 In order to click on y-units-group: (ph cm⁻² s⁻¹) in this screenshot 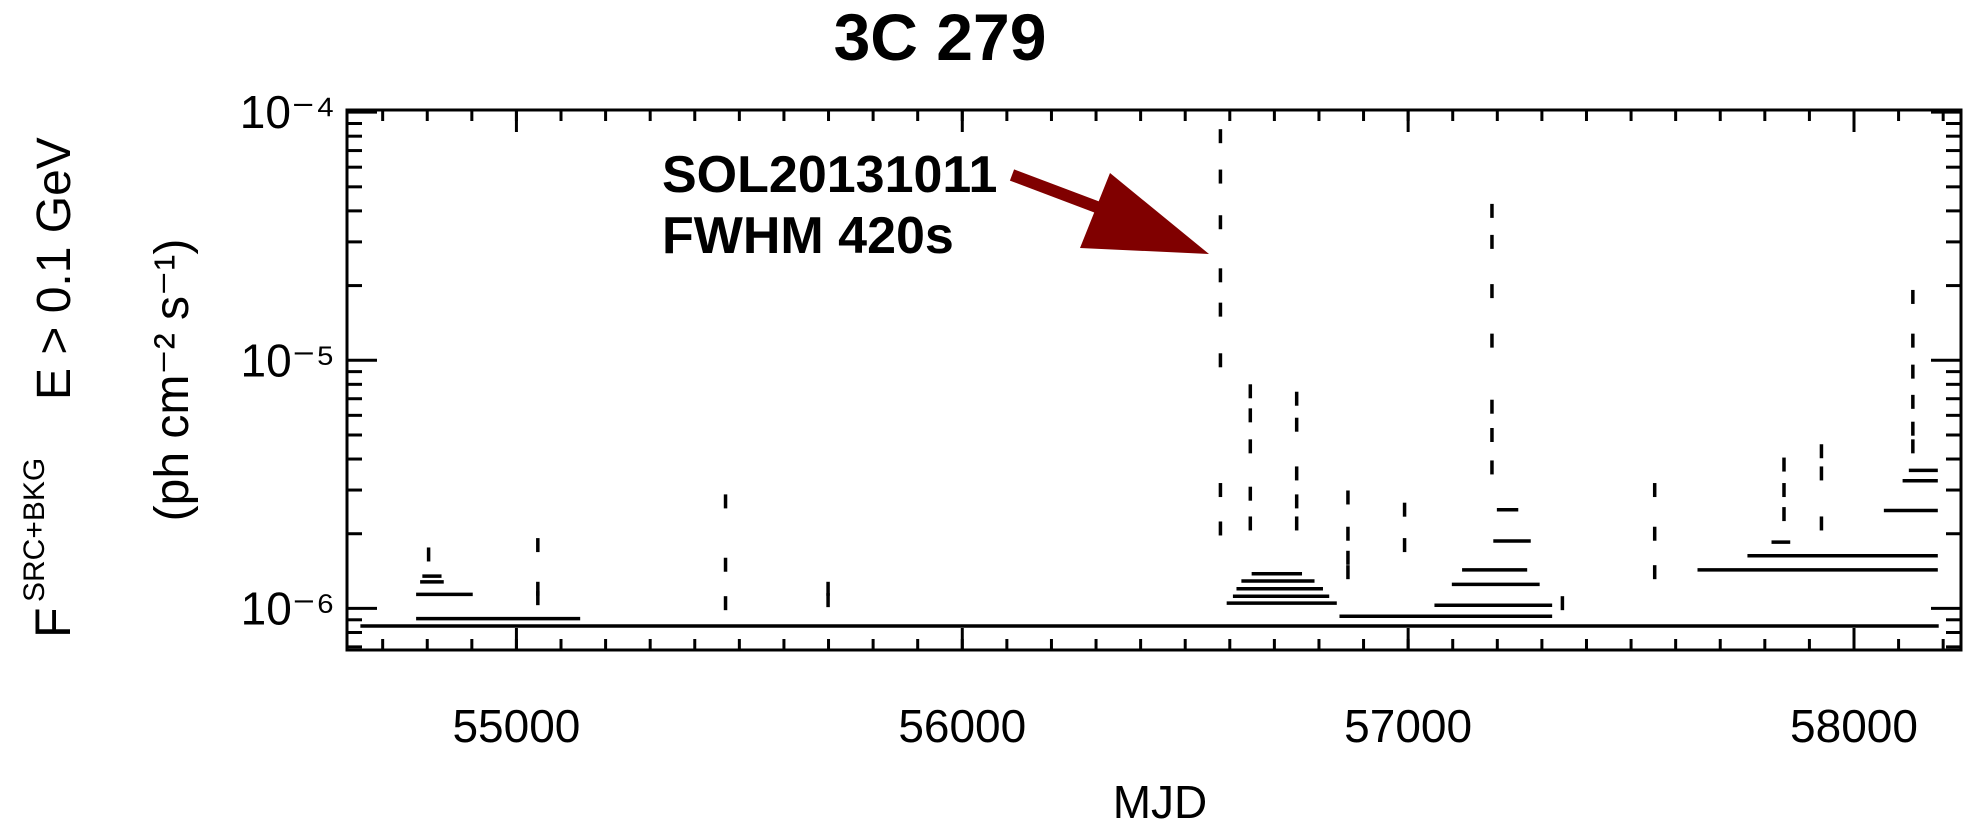, I will do `click(172, 380)`.